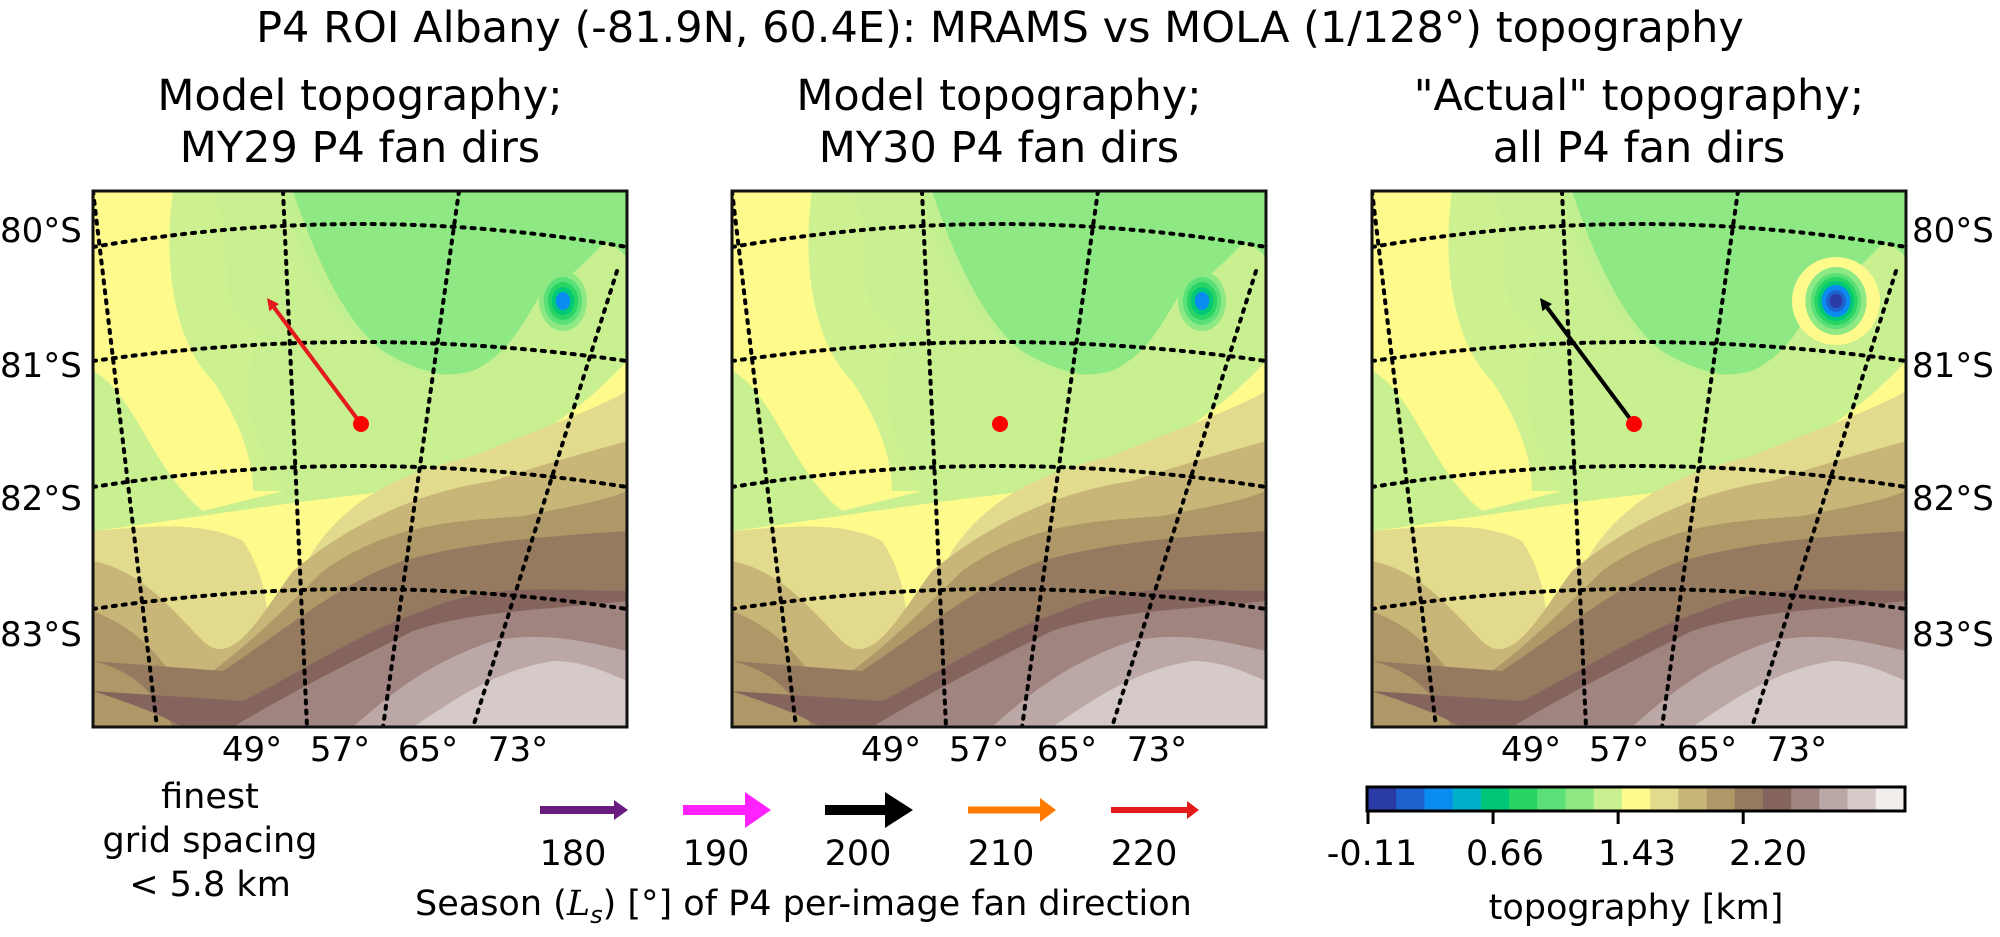  I want to click on legend-arrow-210-shaft, so click(1004, 810).